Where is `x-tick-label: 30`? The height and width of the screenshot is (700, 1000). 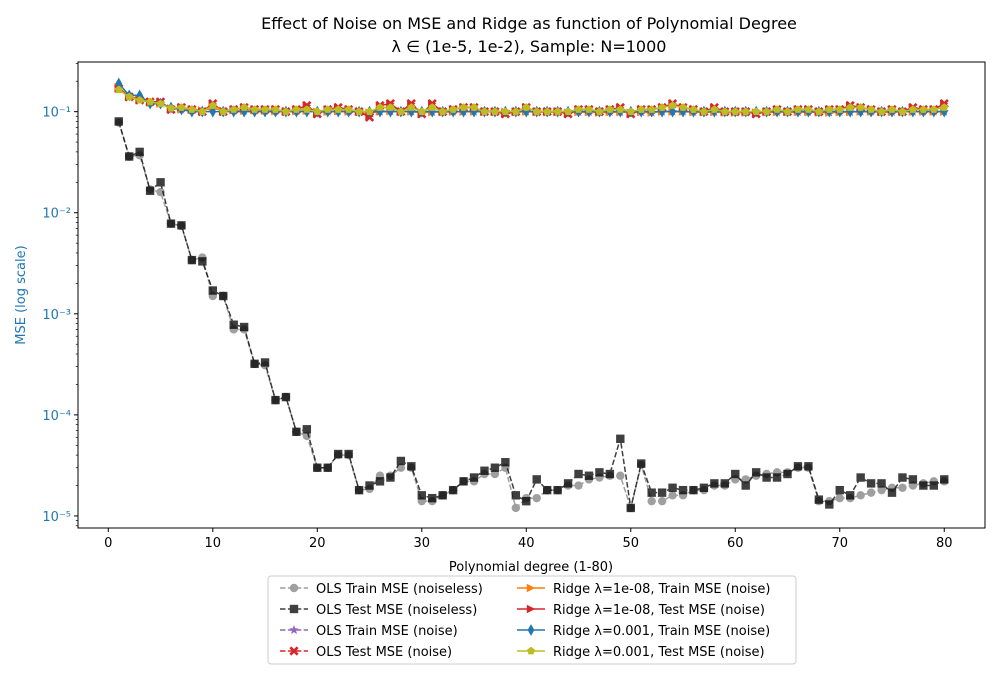
x-tick-label: 30 is located at coordinates (422, 543).